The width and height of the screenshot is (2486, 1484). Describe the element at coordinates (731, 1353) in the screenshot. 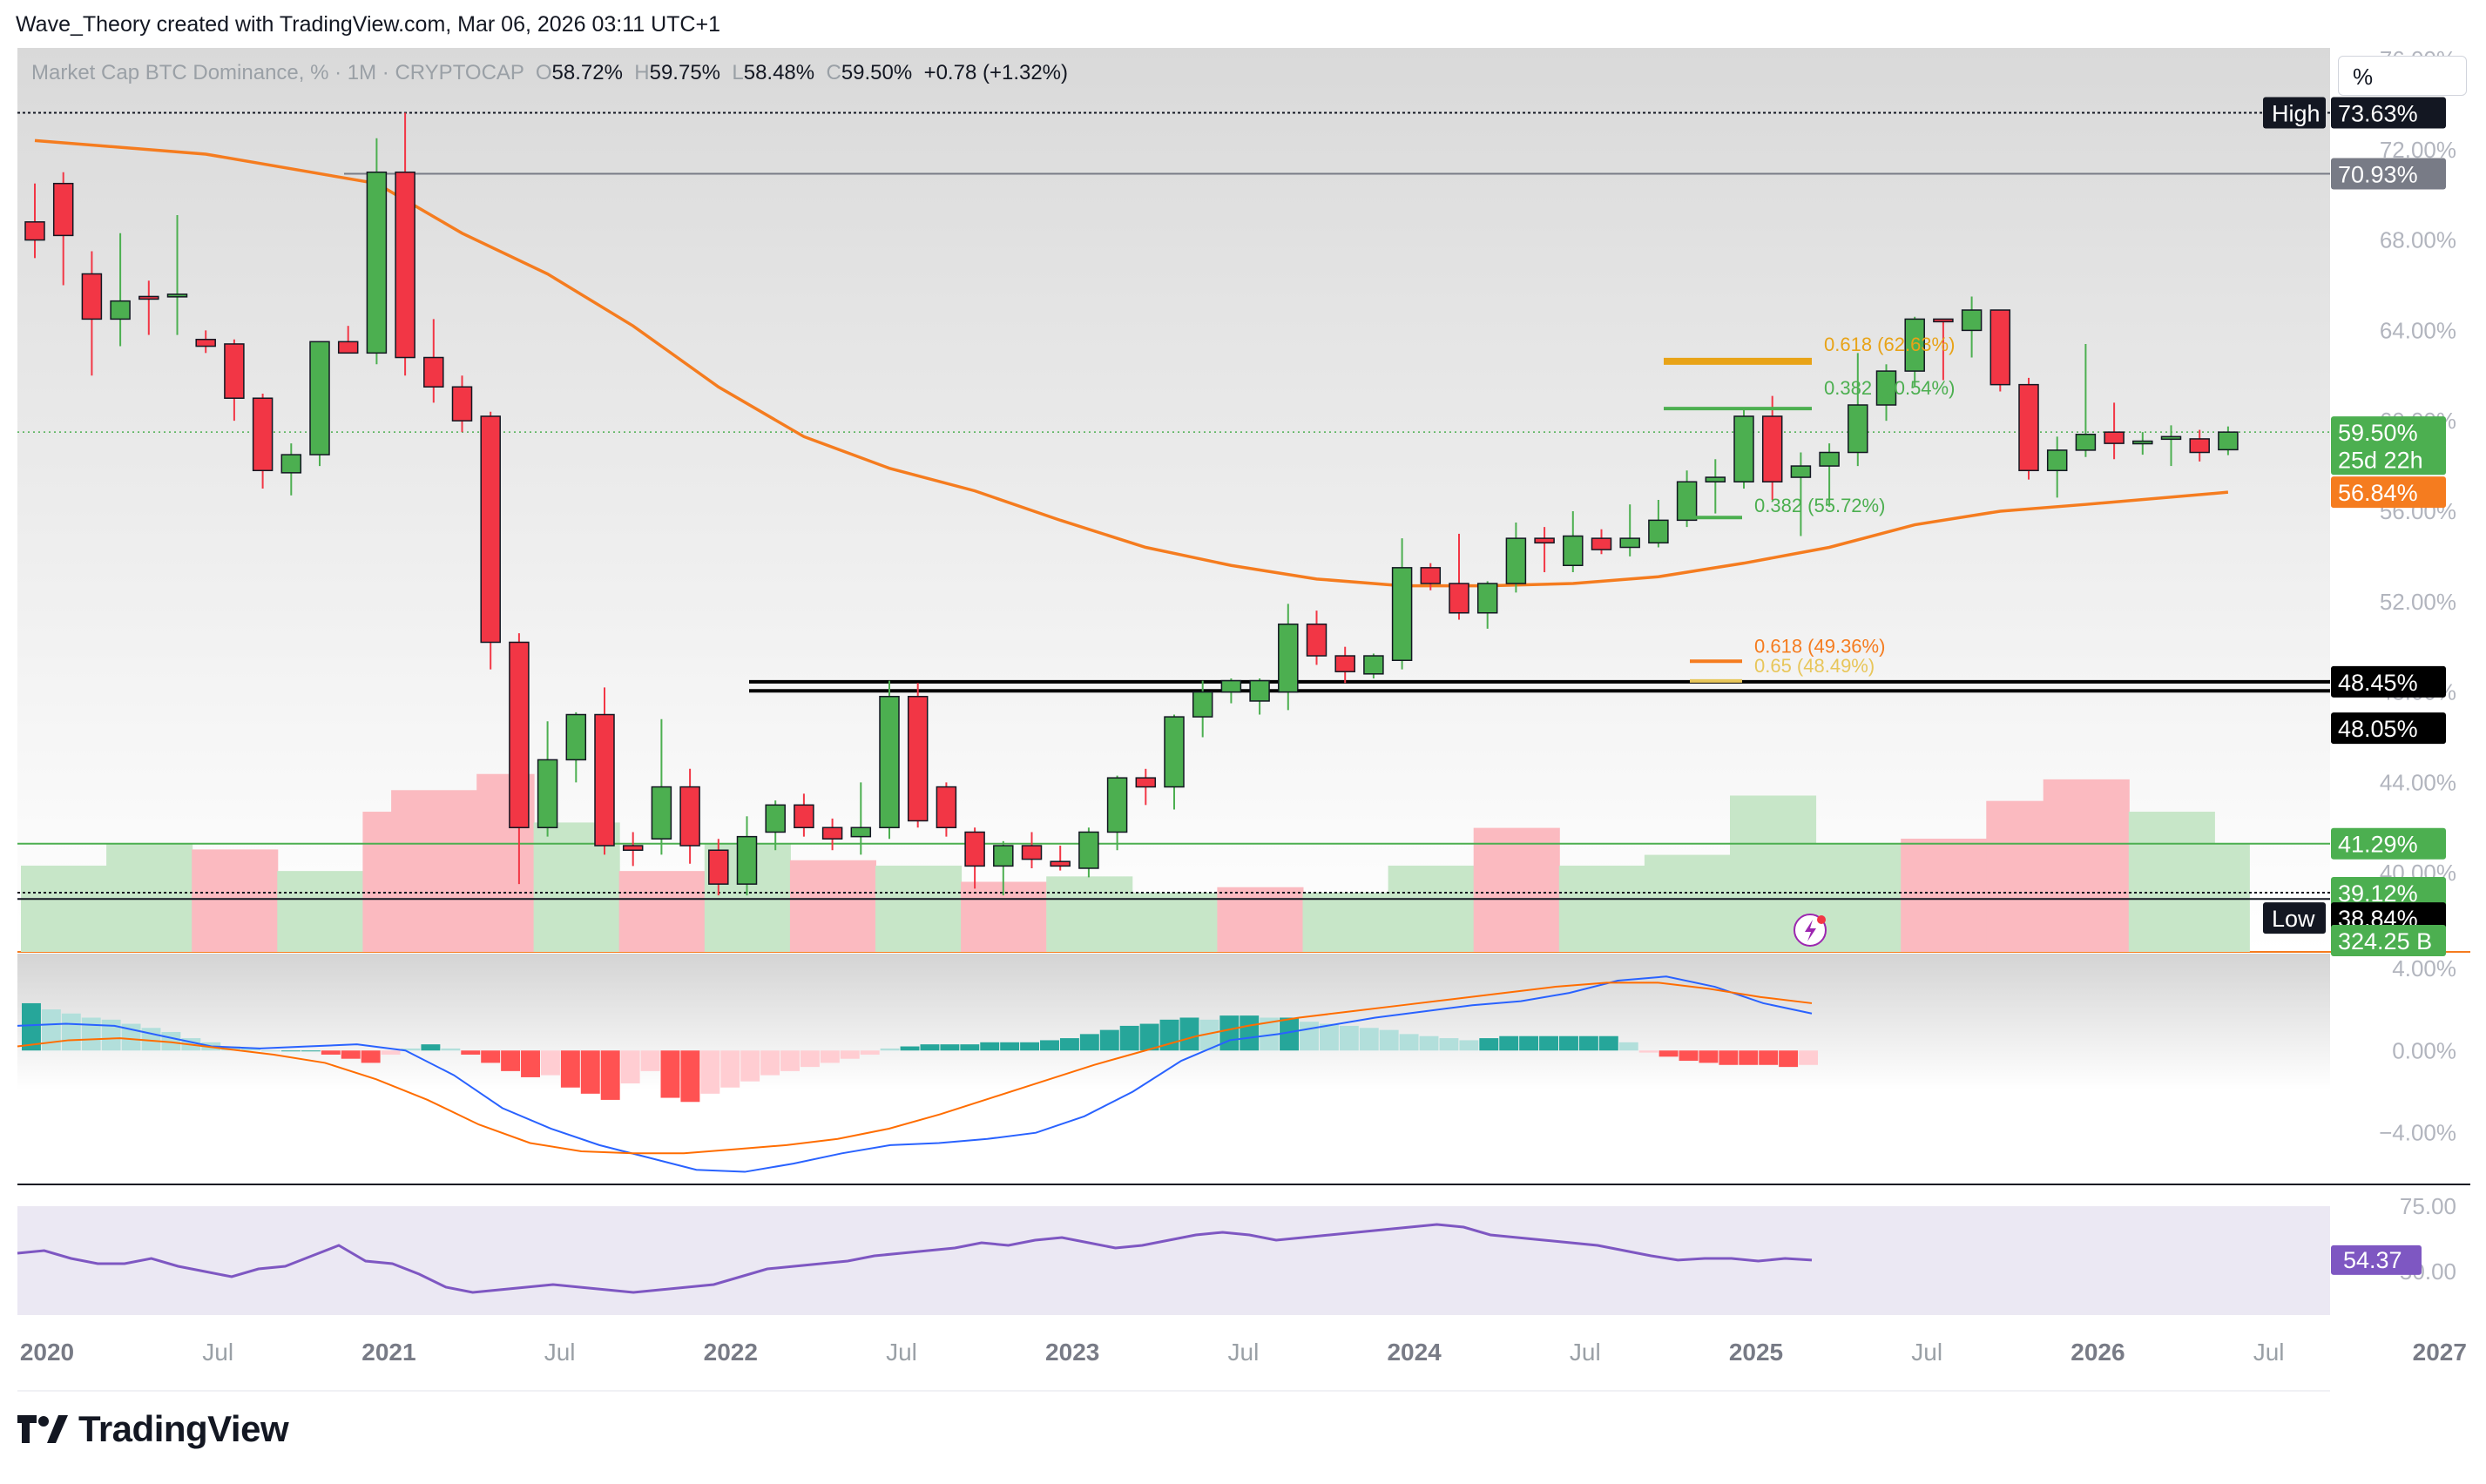

I see `time-axis-tick: 2022` at that location.